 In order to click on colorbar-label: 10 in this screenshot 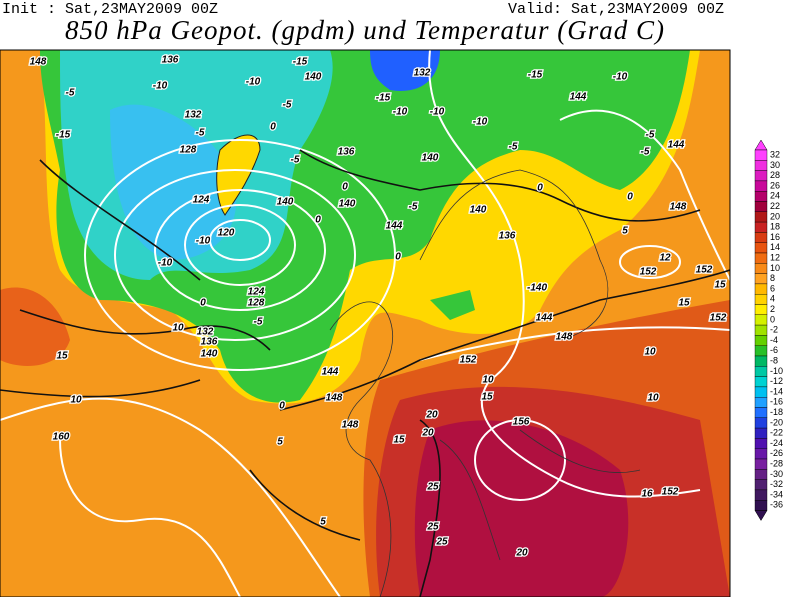, I will do `click(775, 268)`.